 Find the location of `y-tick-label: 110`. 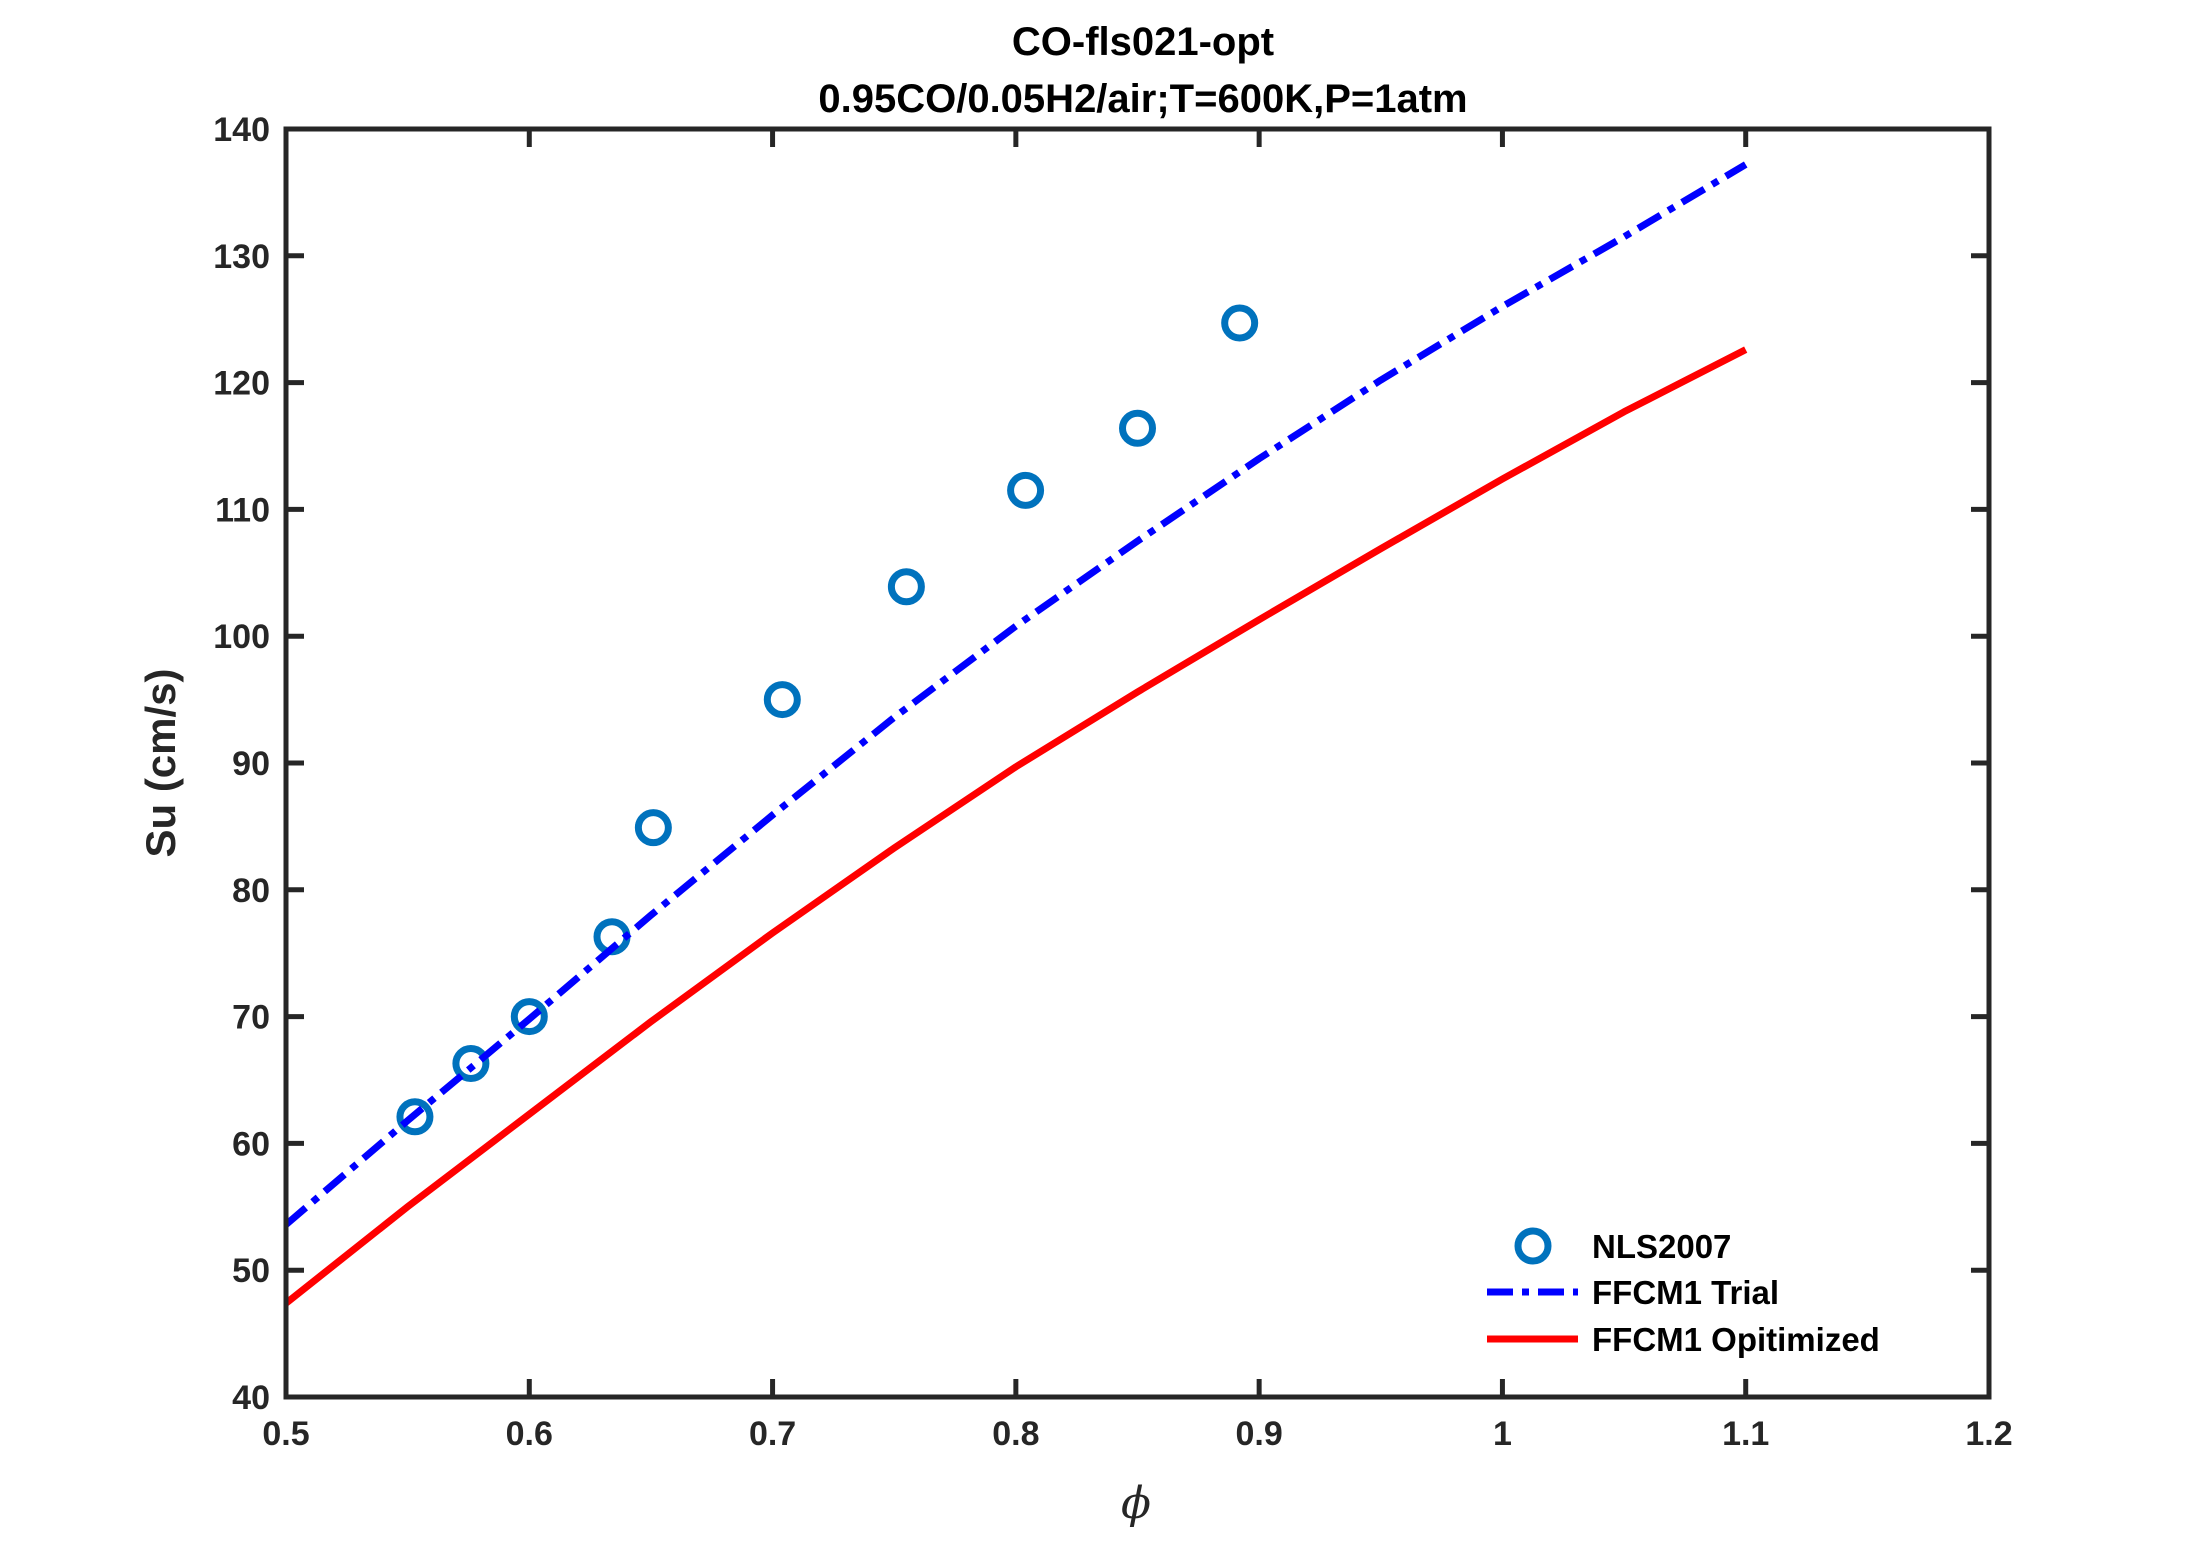

y-tick-label: 110 is located at coordinates (242, 510).